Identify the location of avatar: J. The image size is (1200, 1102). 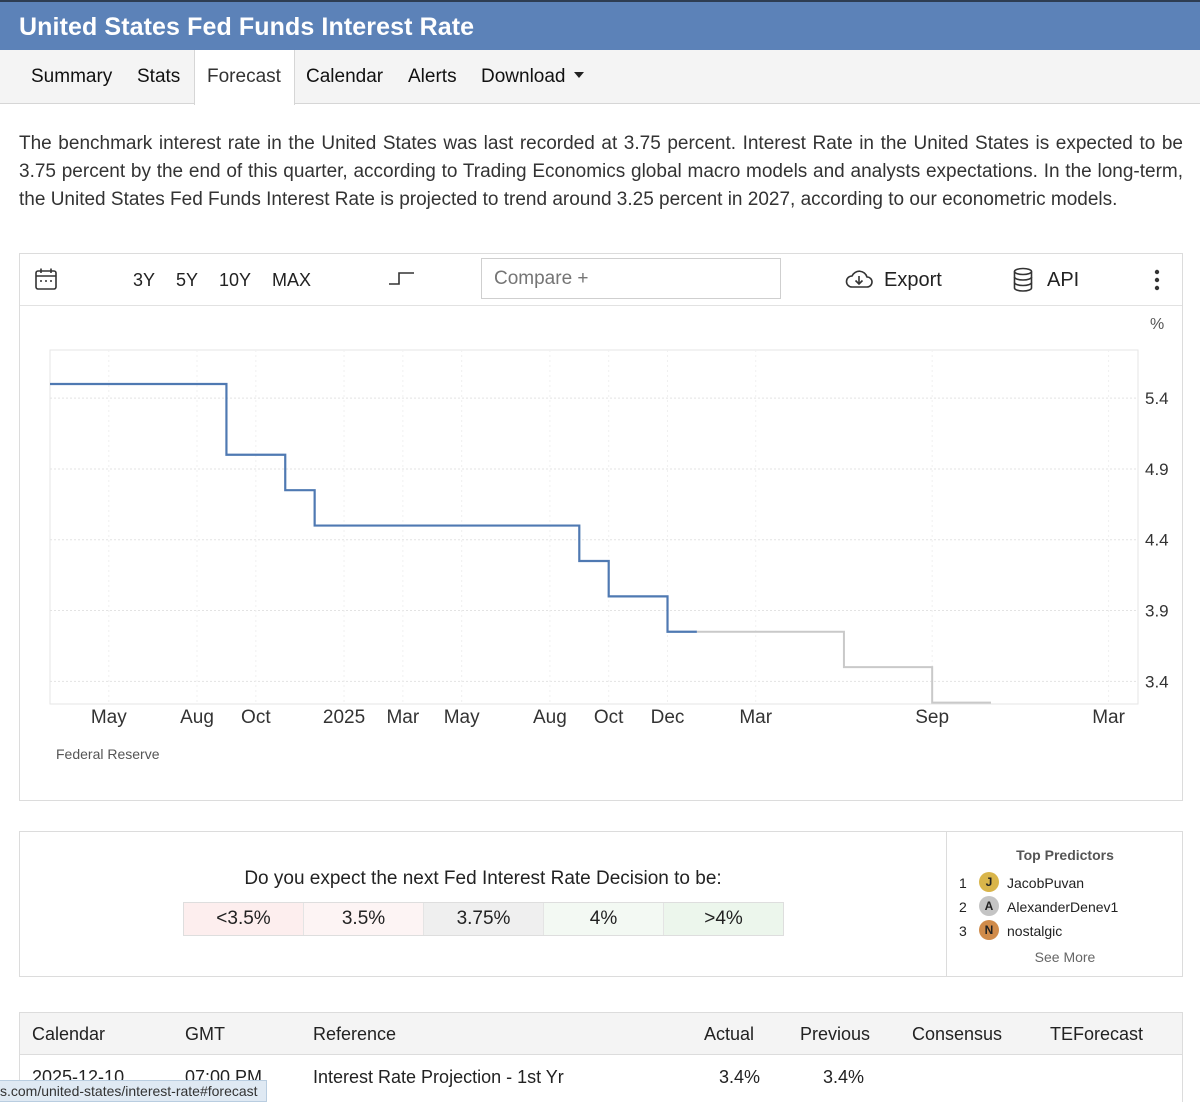
(989, 882).